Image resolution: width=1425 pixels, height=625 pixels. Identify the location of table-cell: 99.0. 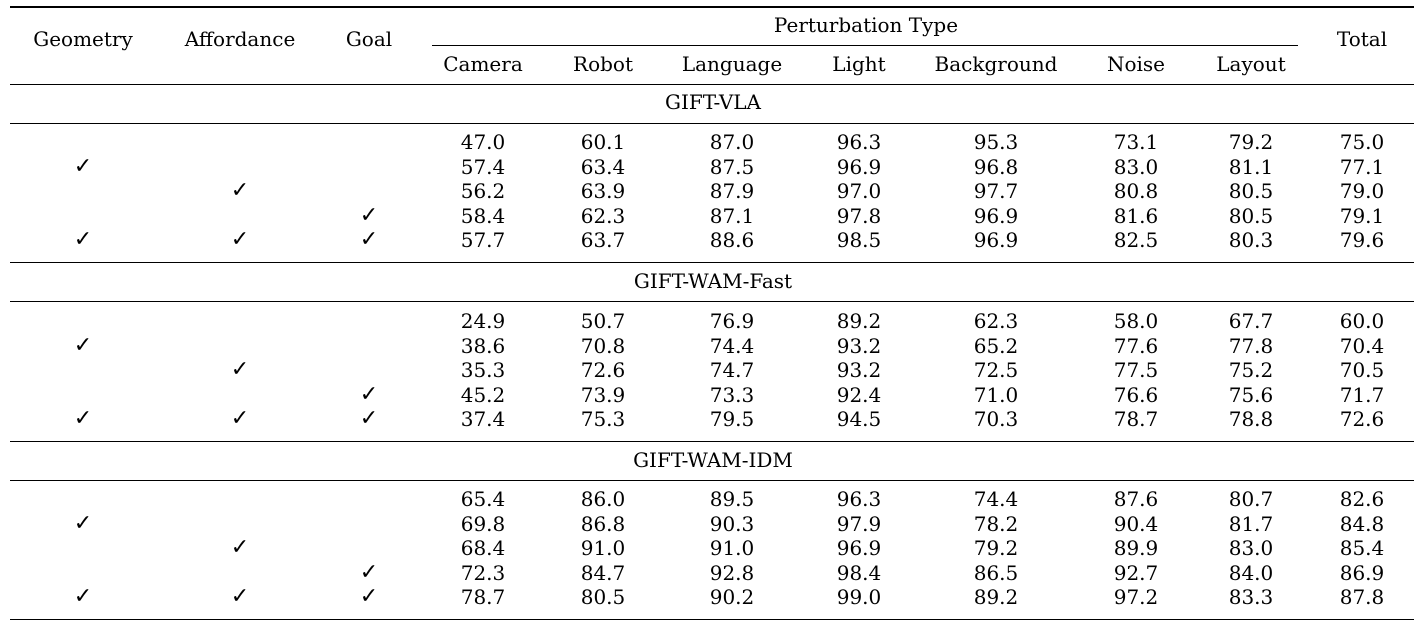
(859, 597).